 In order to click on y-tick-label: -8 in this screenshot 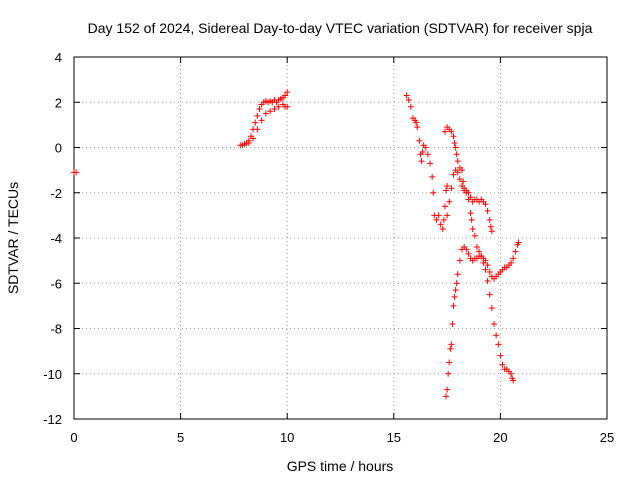, I will do `click(56, 329)`.